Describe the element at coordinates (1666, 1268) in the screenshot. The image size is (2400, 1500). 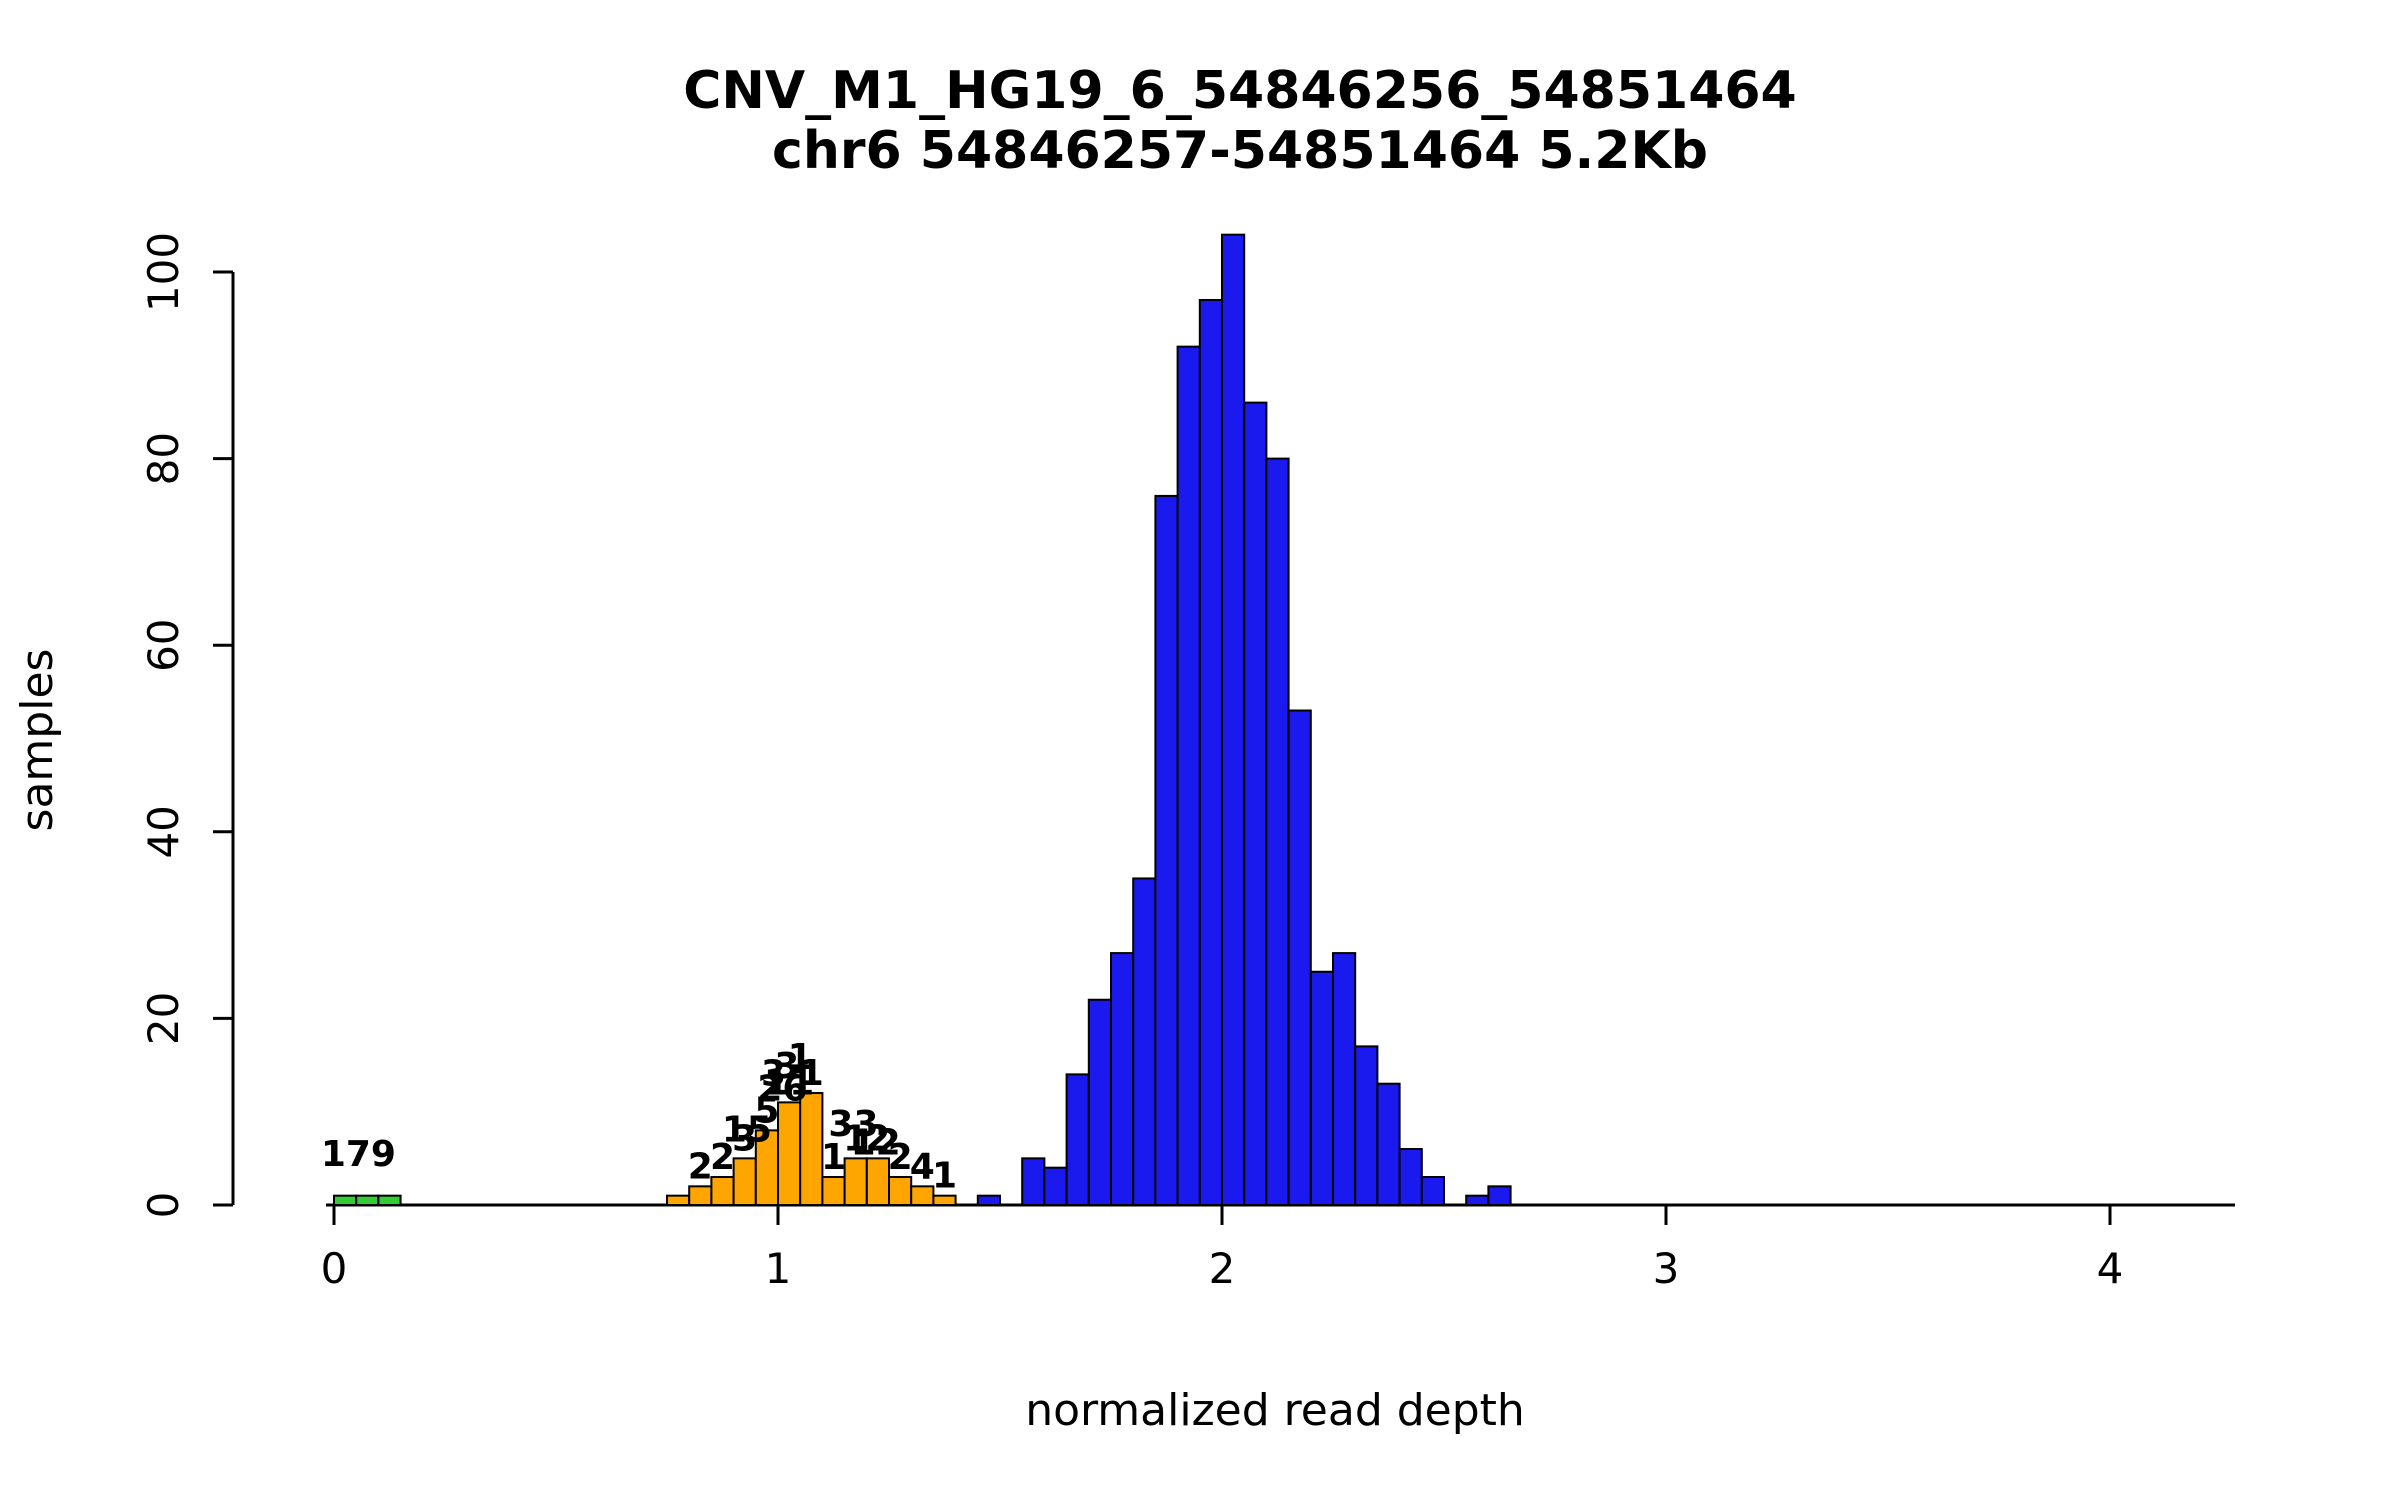
I see `x-tick-label: 3` at that location.